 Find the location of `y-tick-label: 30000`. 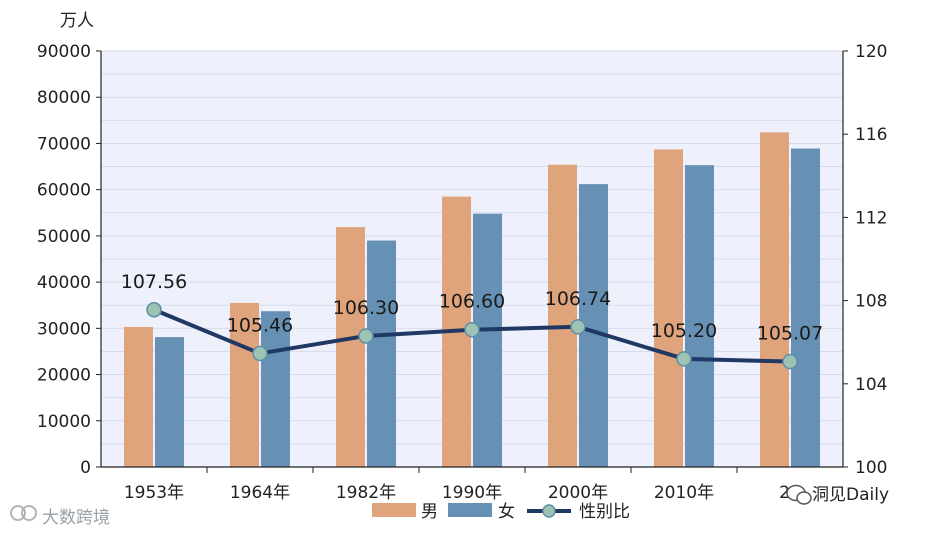

y-tick-label: 30000 is located at coordinates (64, 329).